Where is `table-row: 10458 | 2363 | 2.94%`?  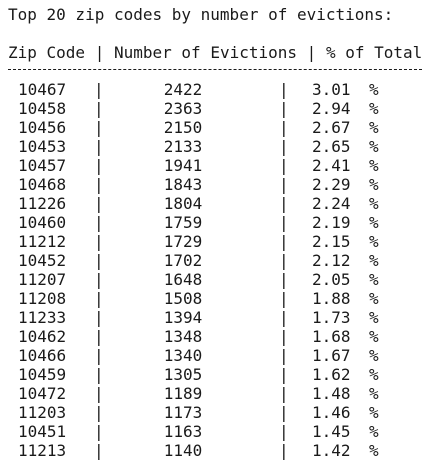
table-row: 10458 | 2363 | 2.94% is located at coordinates (216, 108).